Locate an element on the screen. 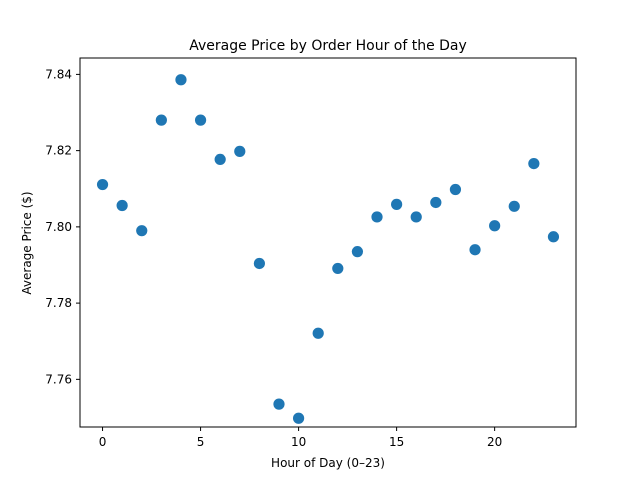 The height and width of the screenshot is (480, 640). x-axis-label: Hour of Day (0–23) is located at coordinates (328, 463).